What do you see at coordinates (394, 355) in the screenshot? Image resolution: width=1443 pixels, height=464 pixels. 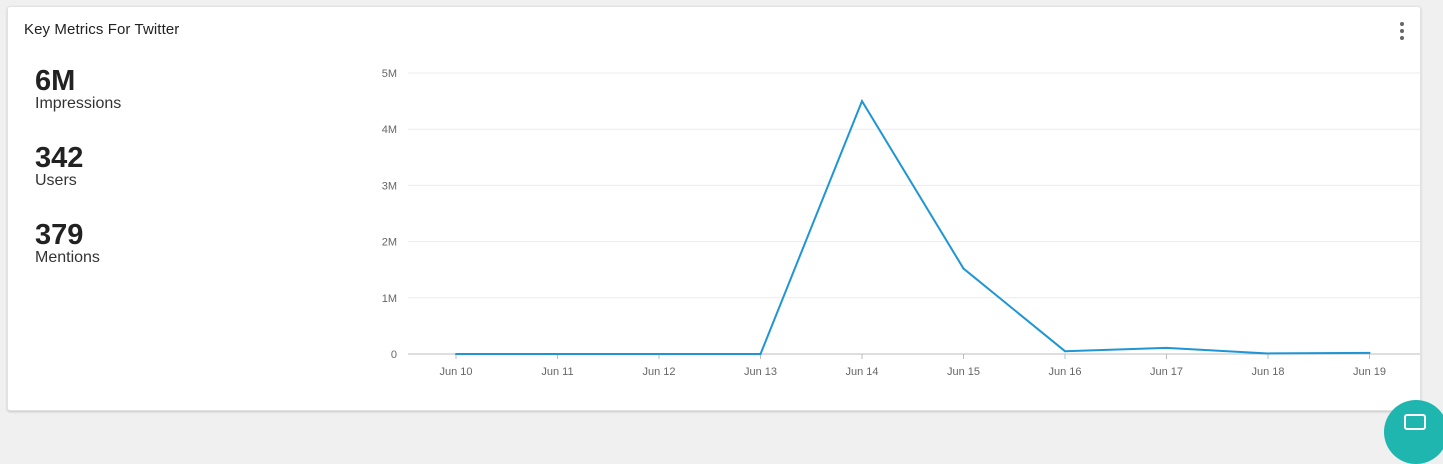 I see `y-tick-label: 0` at bounding box center [394, 355].